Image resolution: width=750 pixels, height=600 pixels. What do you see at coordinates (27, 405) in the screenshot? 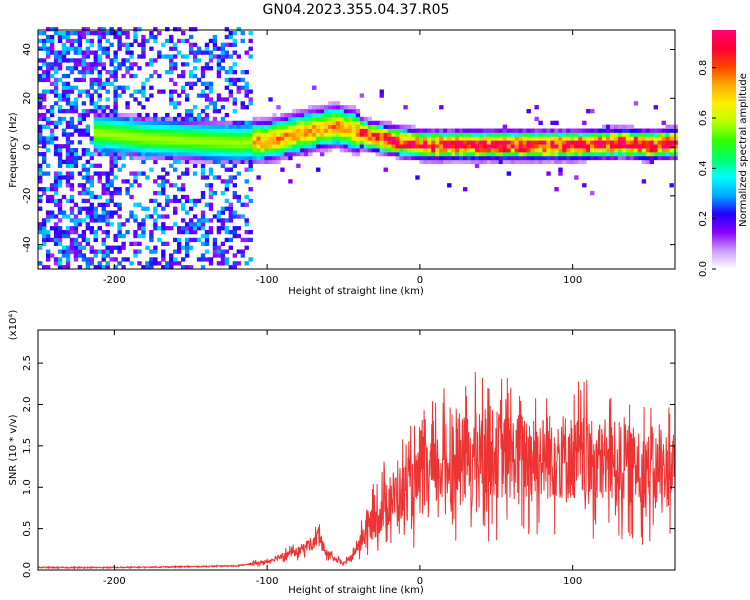
I see `snr-y-tick-label: 2.0` at bounding box center [27, 405].